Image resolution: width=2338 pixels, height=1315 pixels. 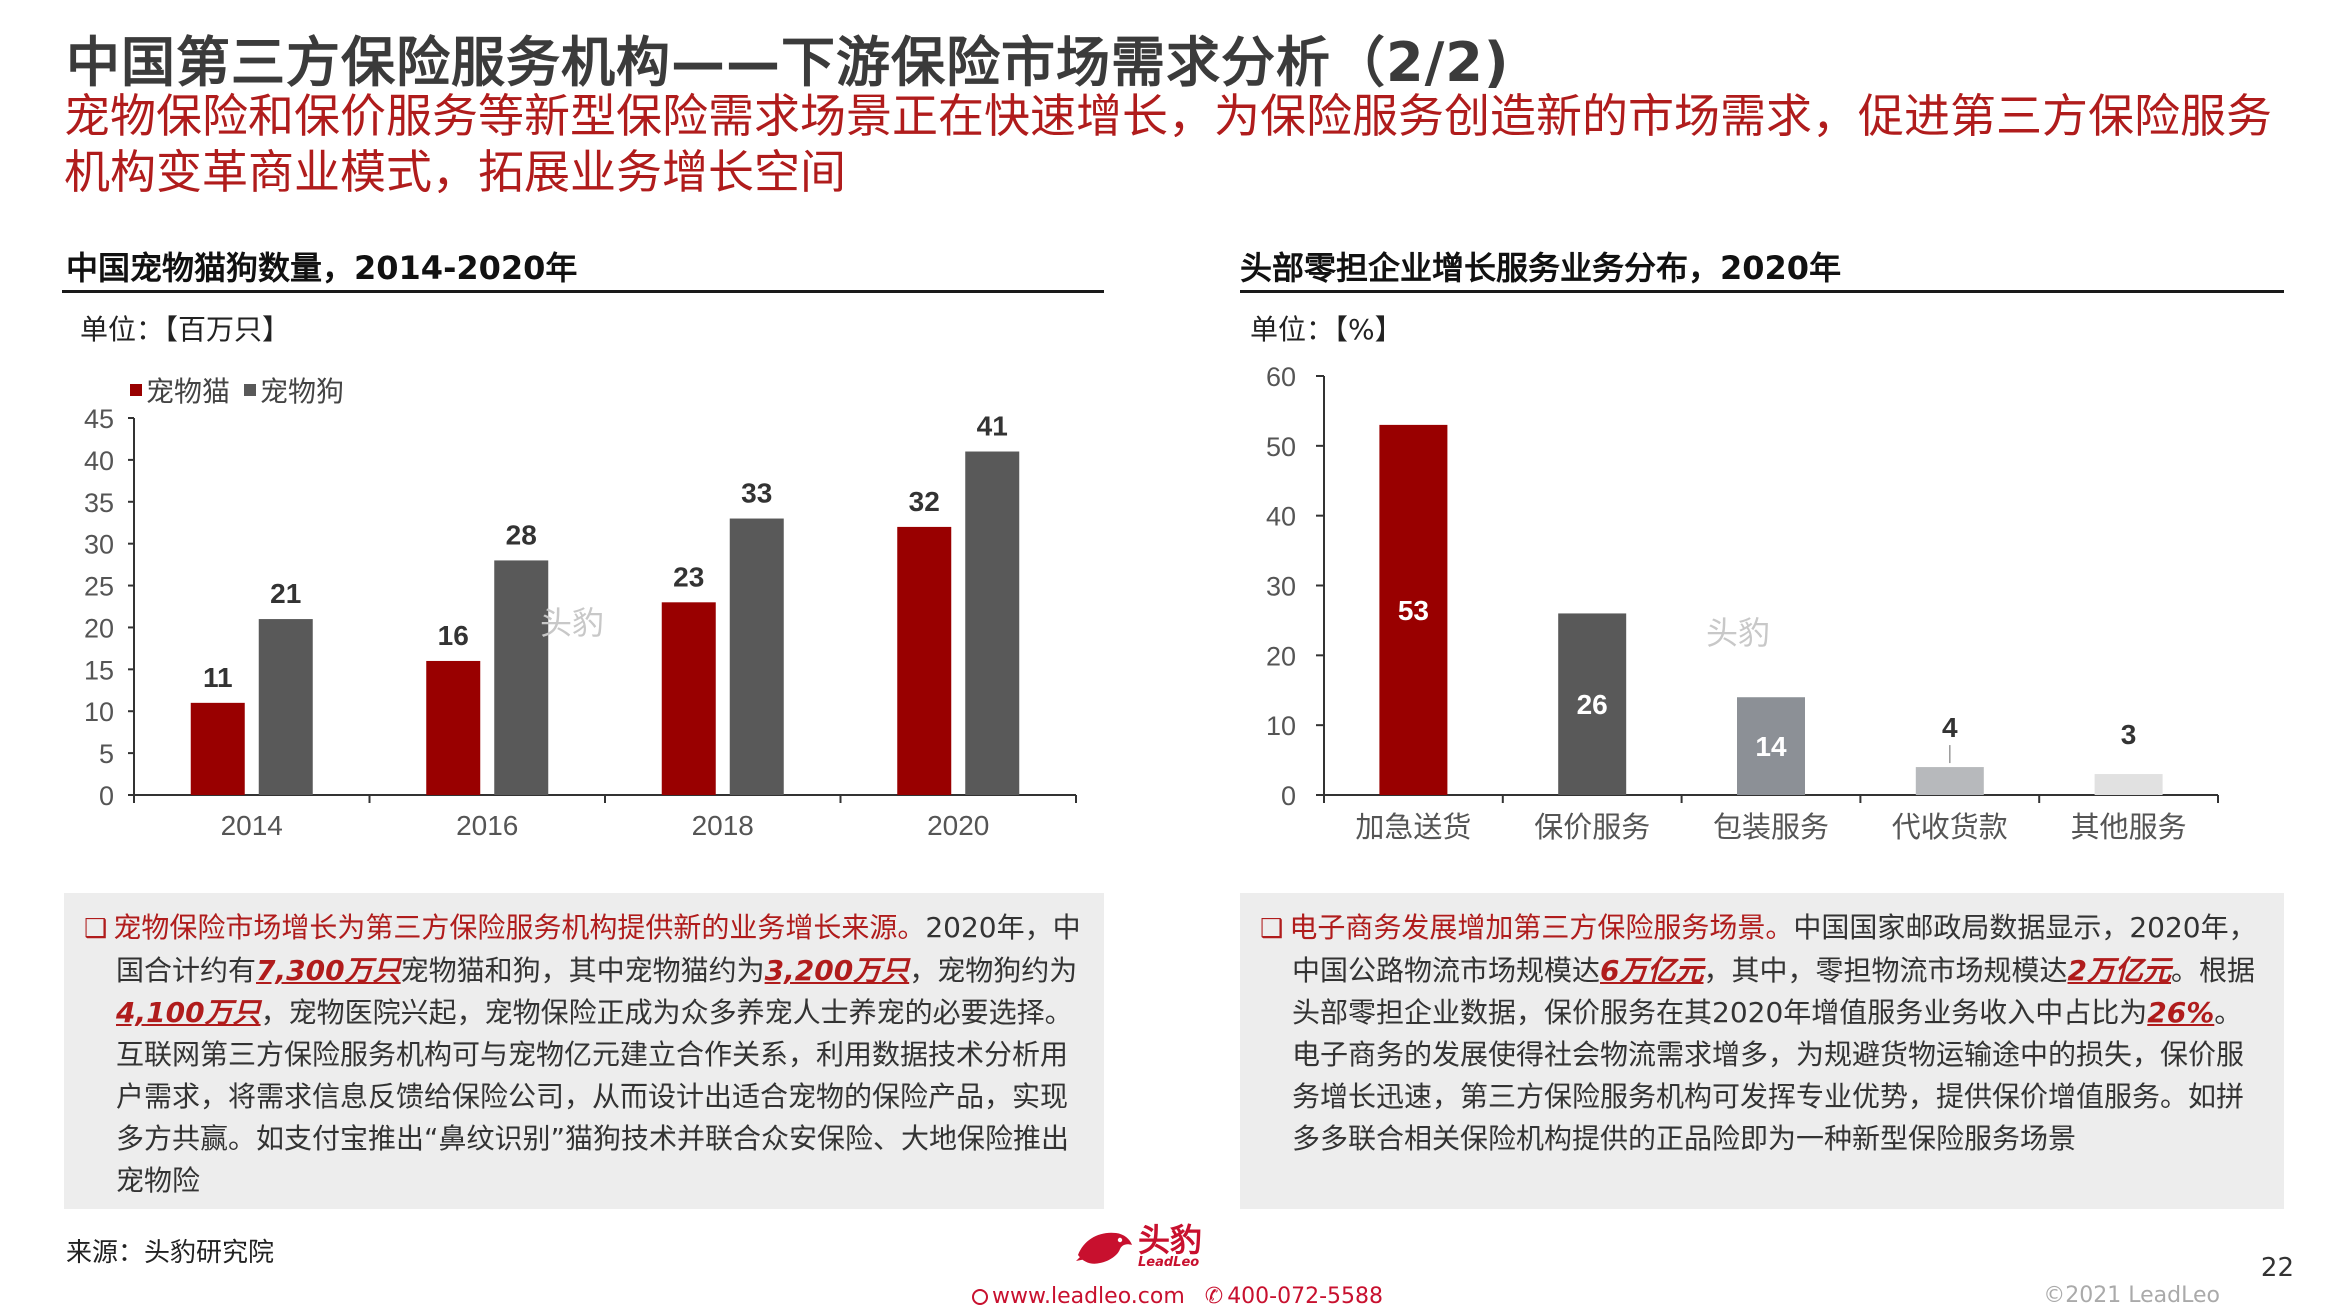 I want to click on data-label: 14, so click(x=1771, y=746).